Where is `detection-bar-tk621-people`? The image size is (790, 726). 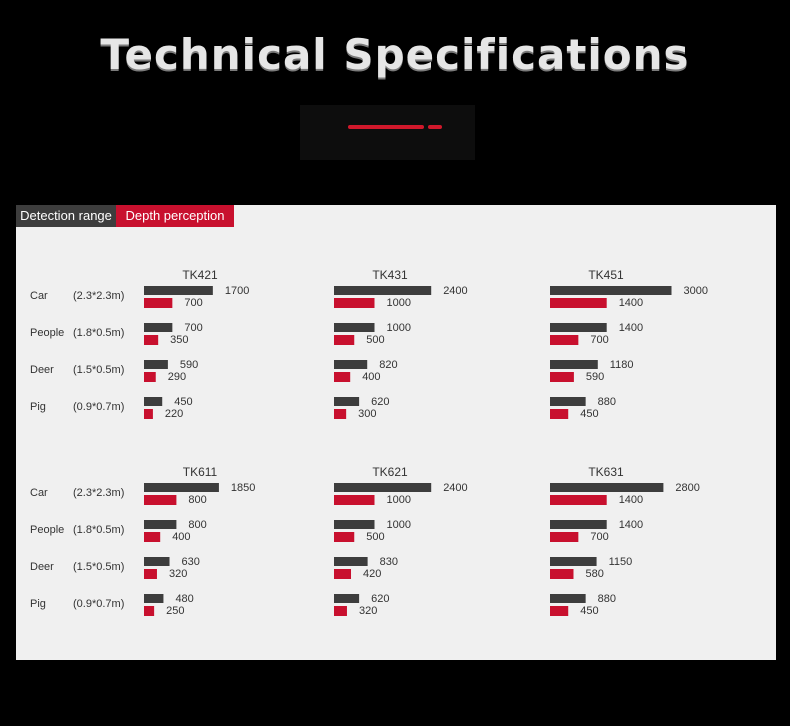
detection-bar-tk621-people is located at coordinates (354, 524).